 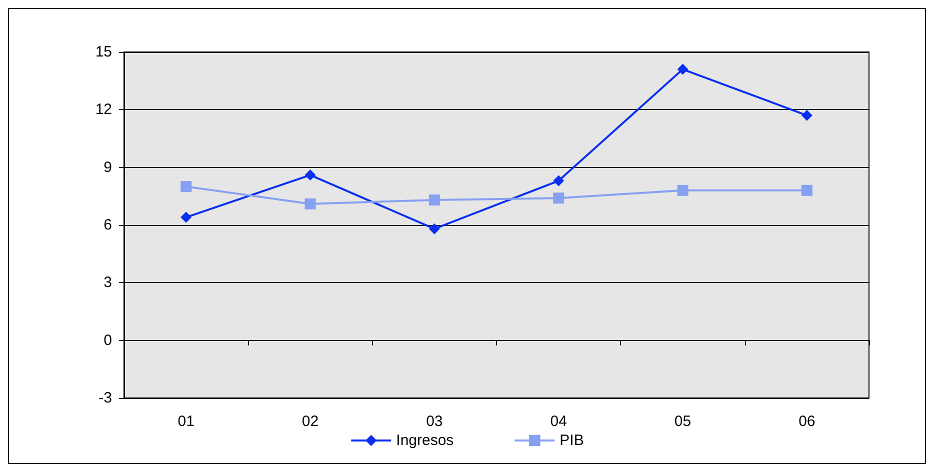 I want to click on y-tick-label: 0, so click(x=108, y=340).